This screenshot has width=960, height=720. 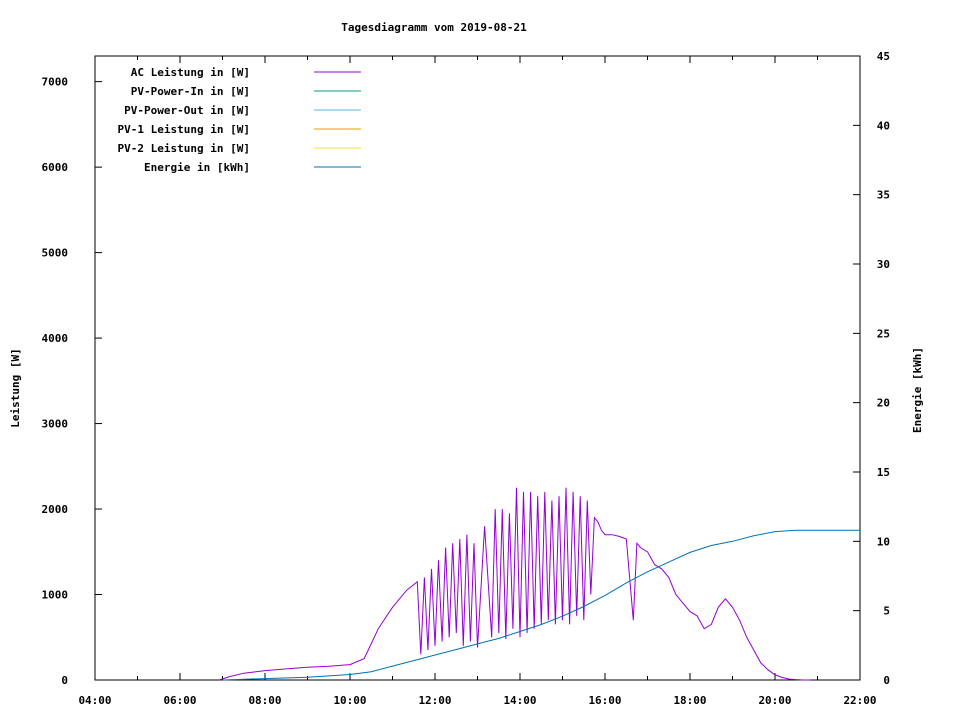 I want to click on y-tick-label: 1000, so click(x=55, y=595).